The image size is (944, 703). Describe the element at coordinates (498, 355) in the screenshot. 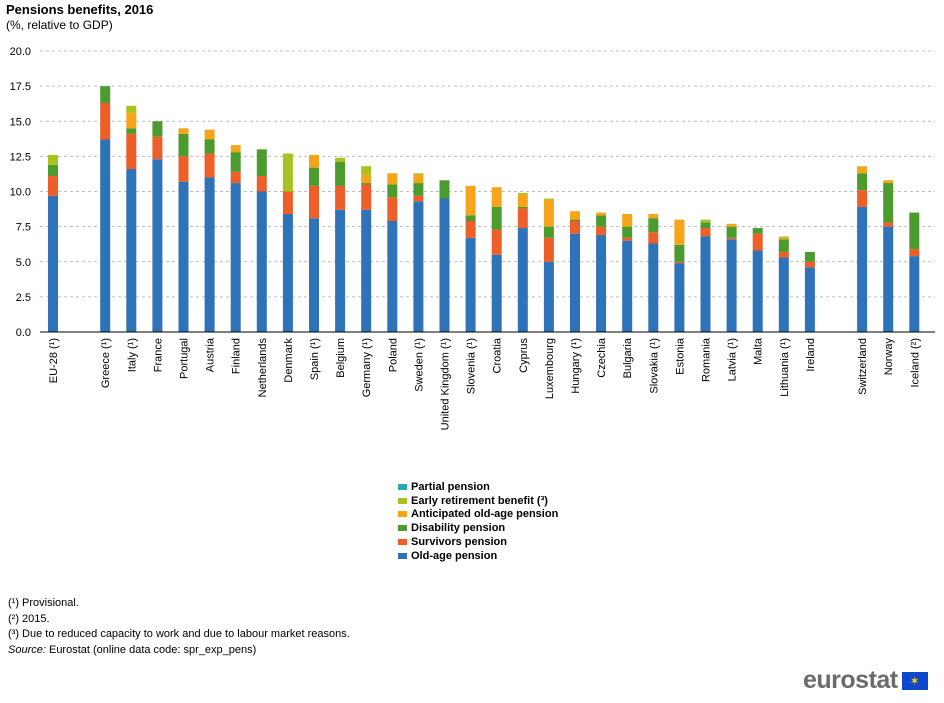

I see `x-tick-label: Croatia` at that location.